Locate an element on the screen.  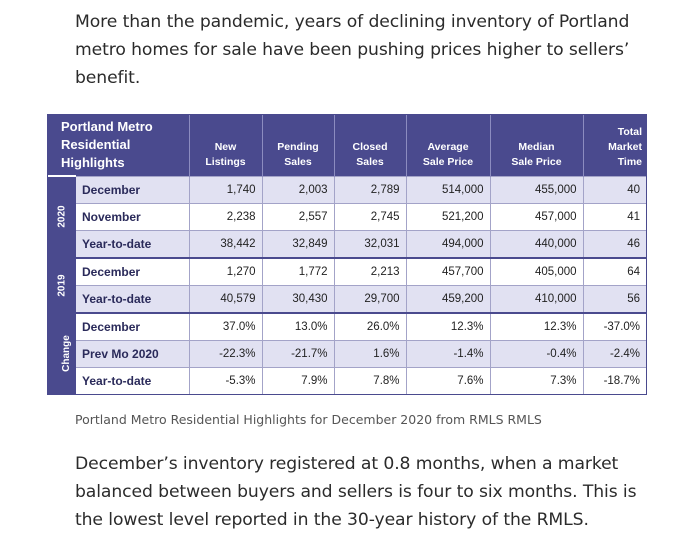
table-cell: -37.0% is located at coordinates (614, 325).